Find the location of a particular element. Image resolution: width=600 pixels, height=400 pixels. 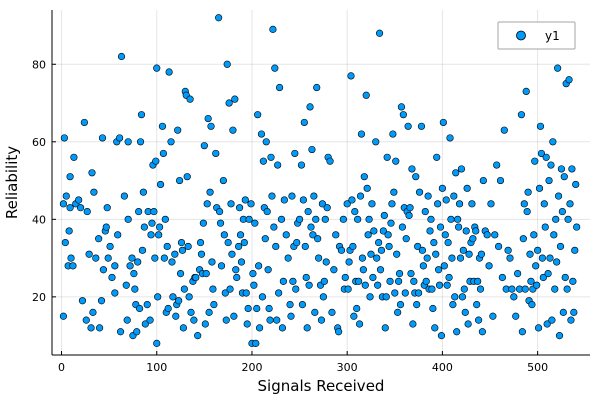

legend-marker is located at coordinates (521, 35).